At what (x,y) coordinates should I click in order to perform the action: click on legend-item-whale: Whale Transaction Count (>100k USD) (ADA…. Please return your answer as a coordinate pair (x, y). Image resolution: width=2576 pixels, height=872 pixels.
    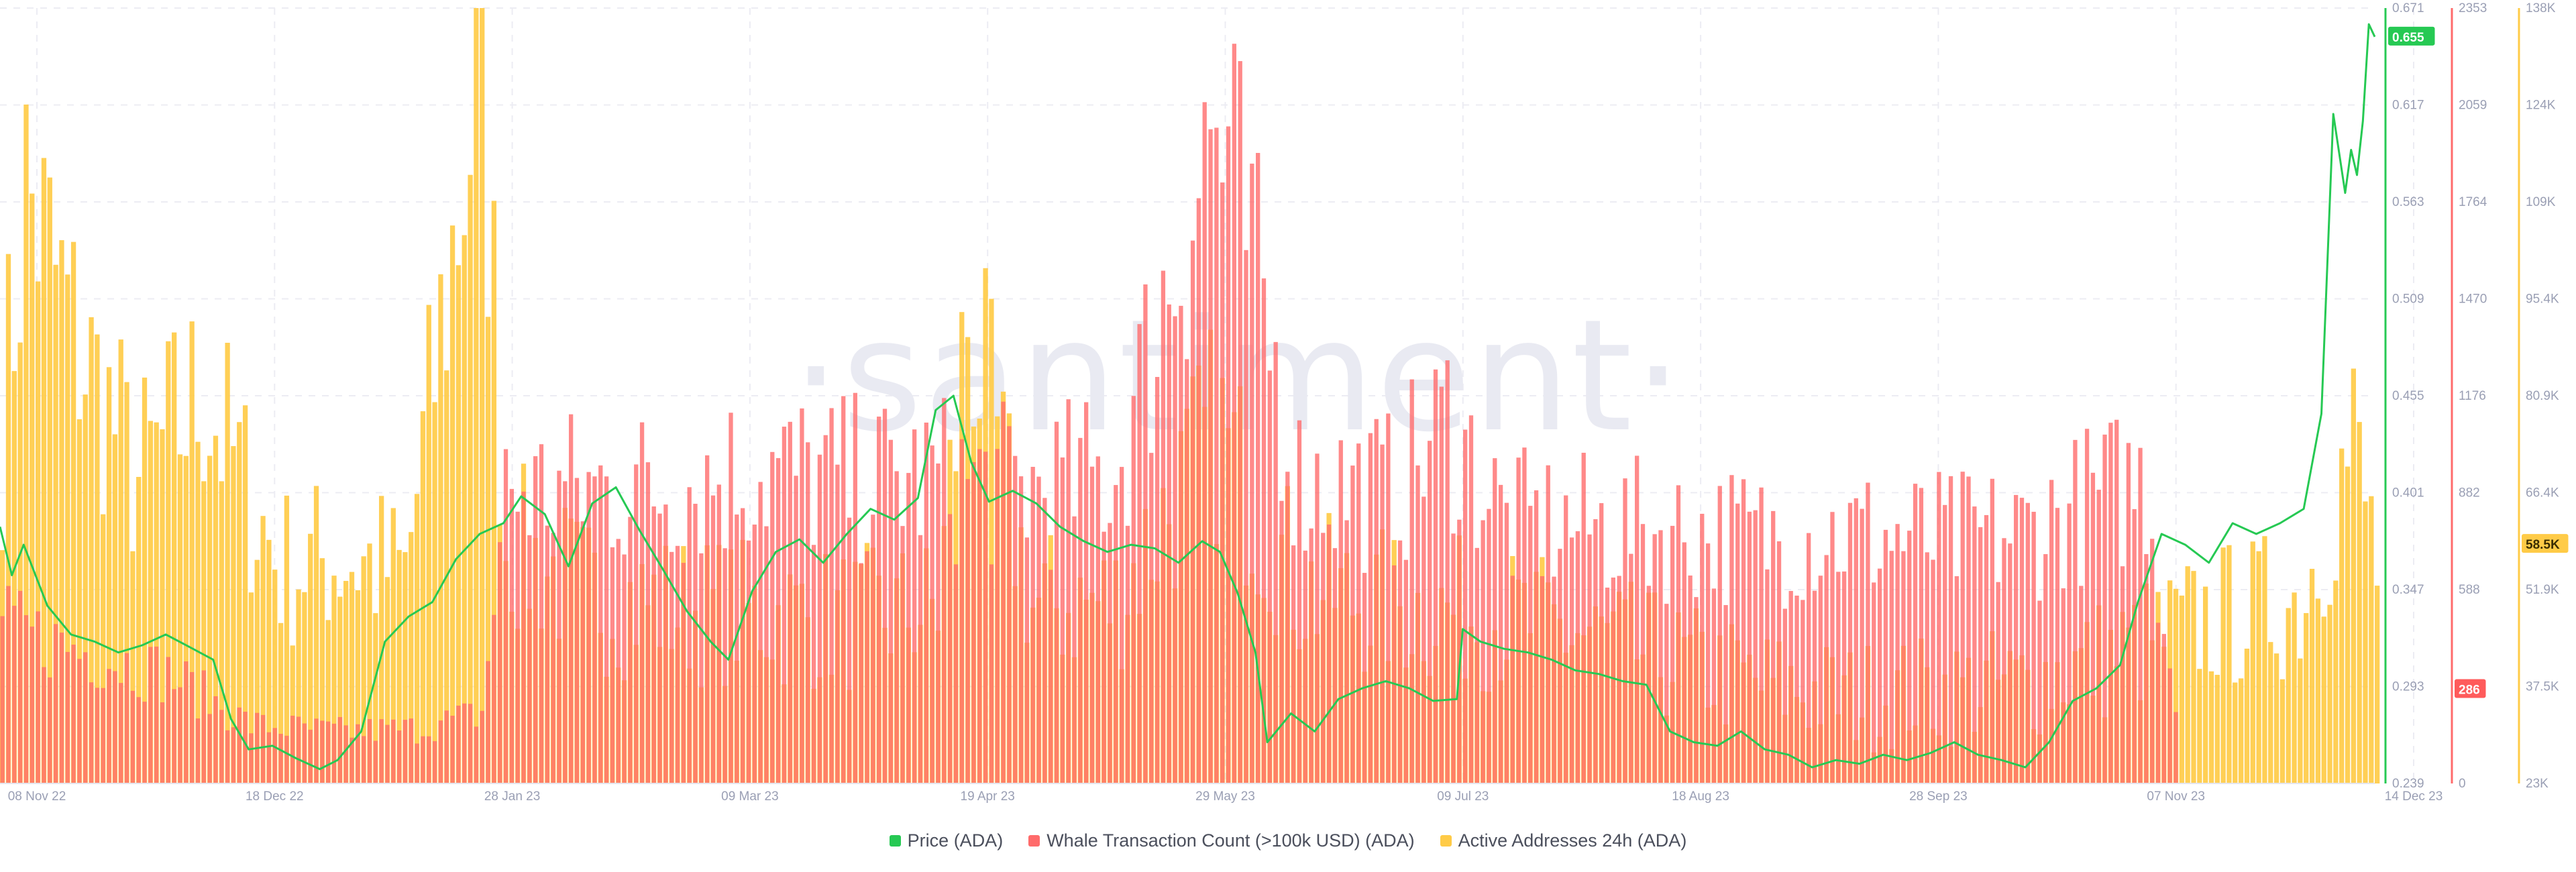
    Looking at the image, I should click on (1221, 841).